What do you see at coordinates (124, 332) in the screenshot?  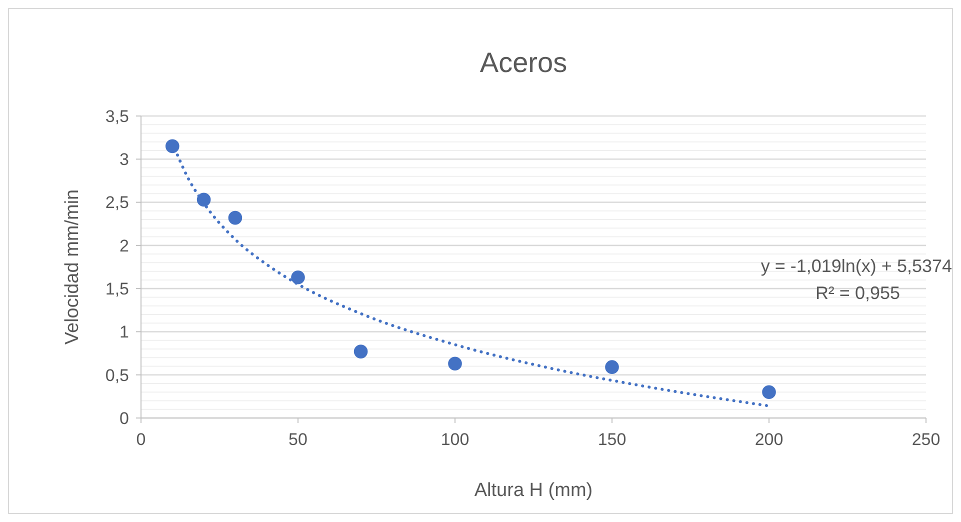 I see `y-tick-label: 1` at bounding box center [124, 332].